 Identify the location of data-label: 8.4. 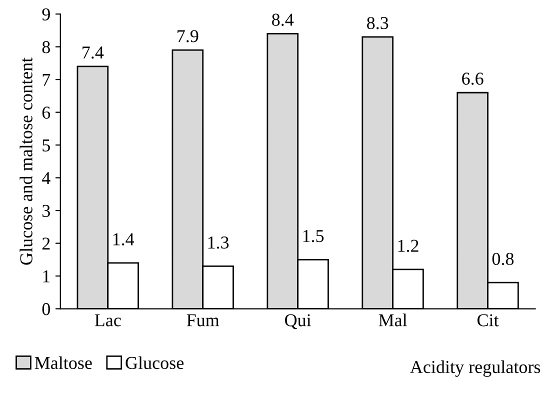
(283, 20).